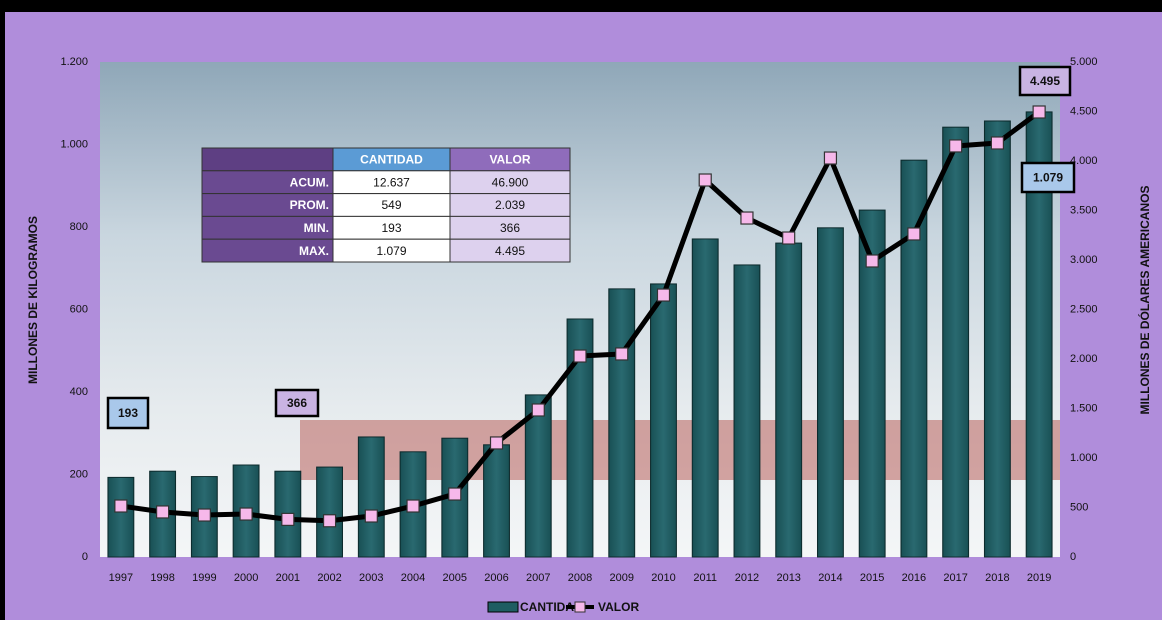  What do you see at coordinates (1084, 458) in the screenshot?
I see `y2-tick-label: 1.000` at bounding box center [1084, 458].